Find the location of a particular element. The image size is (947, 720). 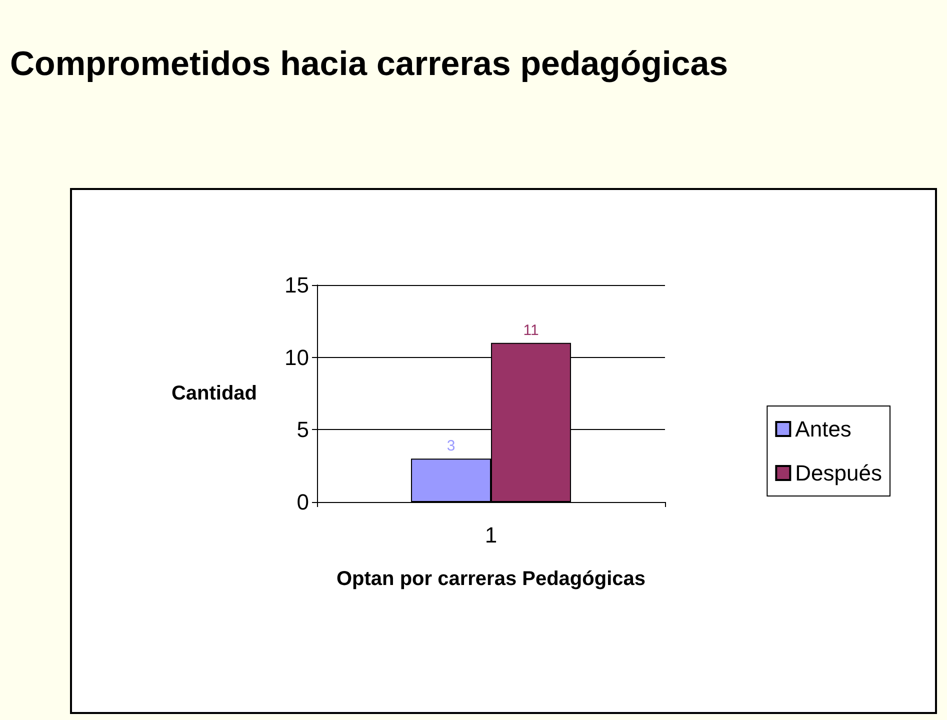

x-tick-label: 1 is located at coordinates (491, 535).